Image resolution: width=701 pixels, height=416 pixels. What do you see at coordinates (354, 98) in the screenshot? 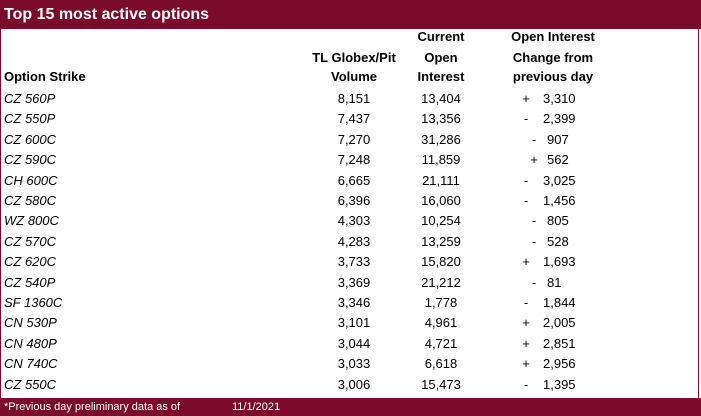
I see `cell-volume: 8,151` at bounding box center [354, 98].